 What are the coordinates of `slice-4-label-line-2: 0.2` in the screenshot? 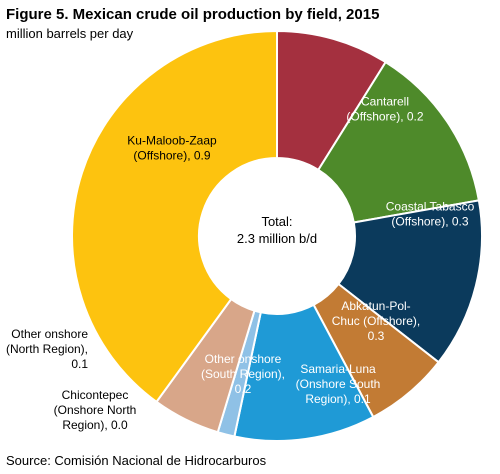 It's located at (243, 389).